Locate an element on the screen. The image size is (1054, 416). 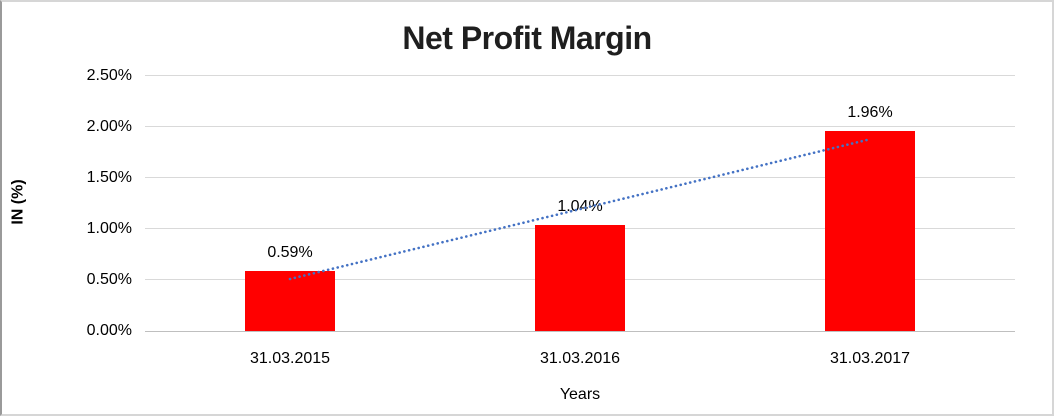
bar-value-label: 1.96% is located at coordinates (870, 113).